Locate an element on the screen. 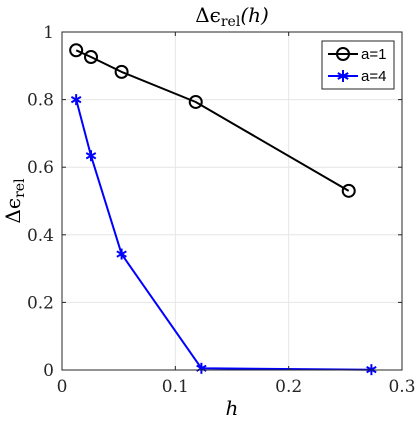 This screenshot has width=415, height=424. chart-title: Δϵrel(h) is located at coordinates (232, 16).